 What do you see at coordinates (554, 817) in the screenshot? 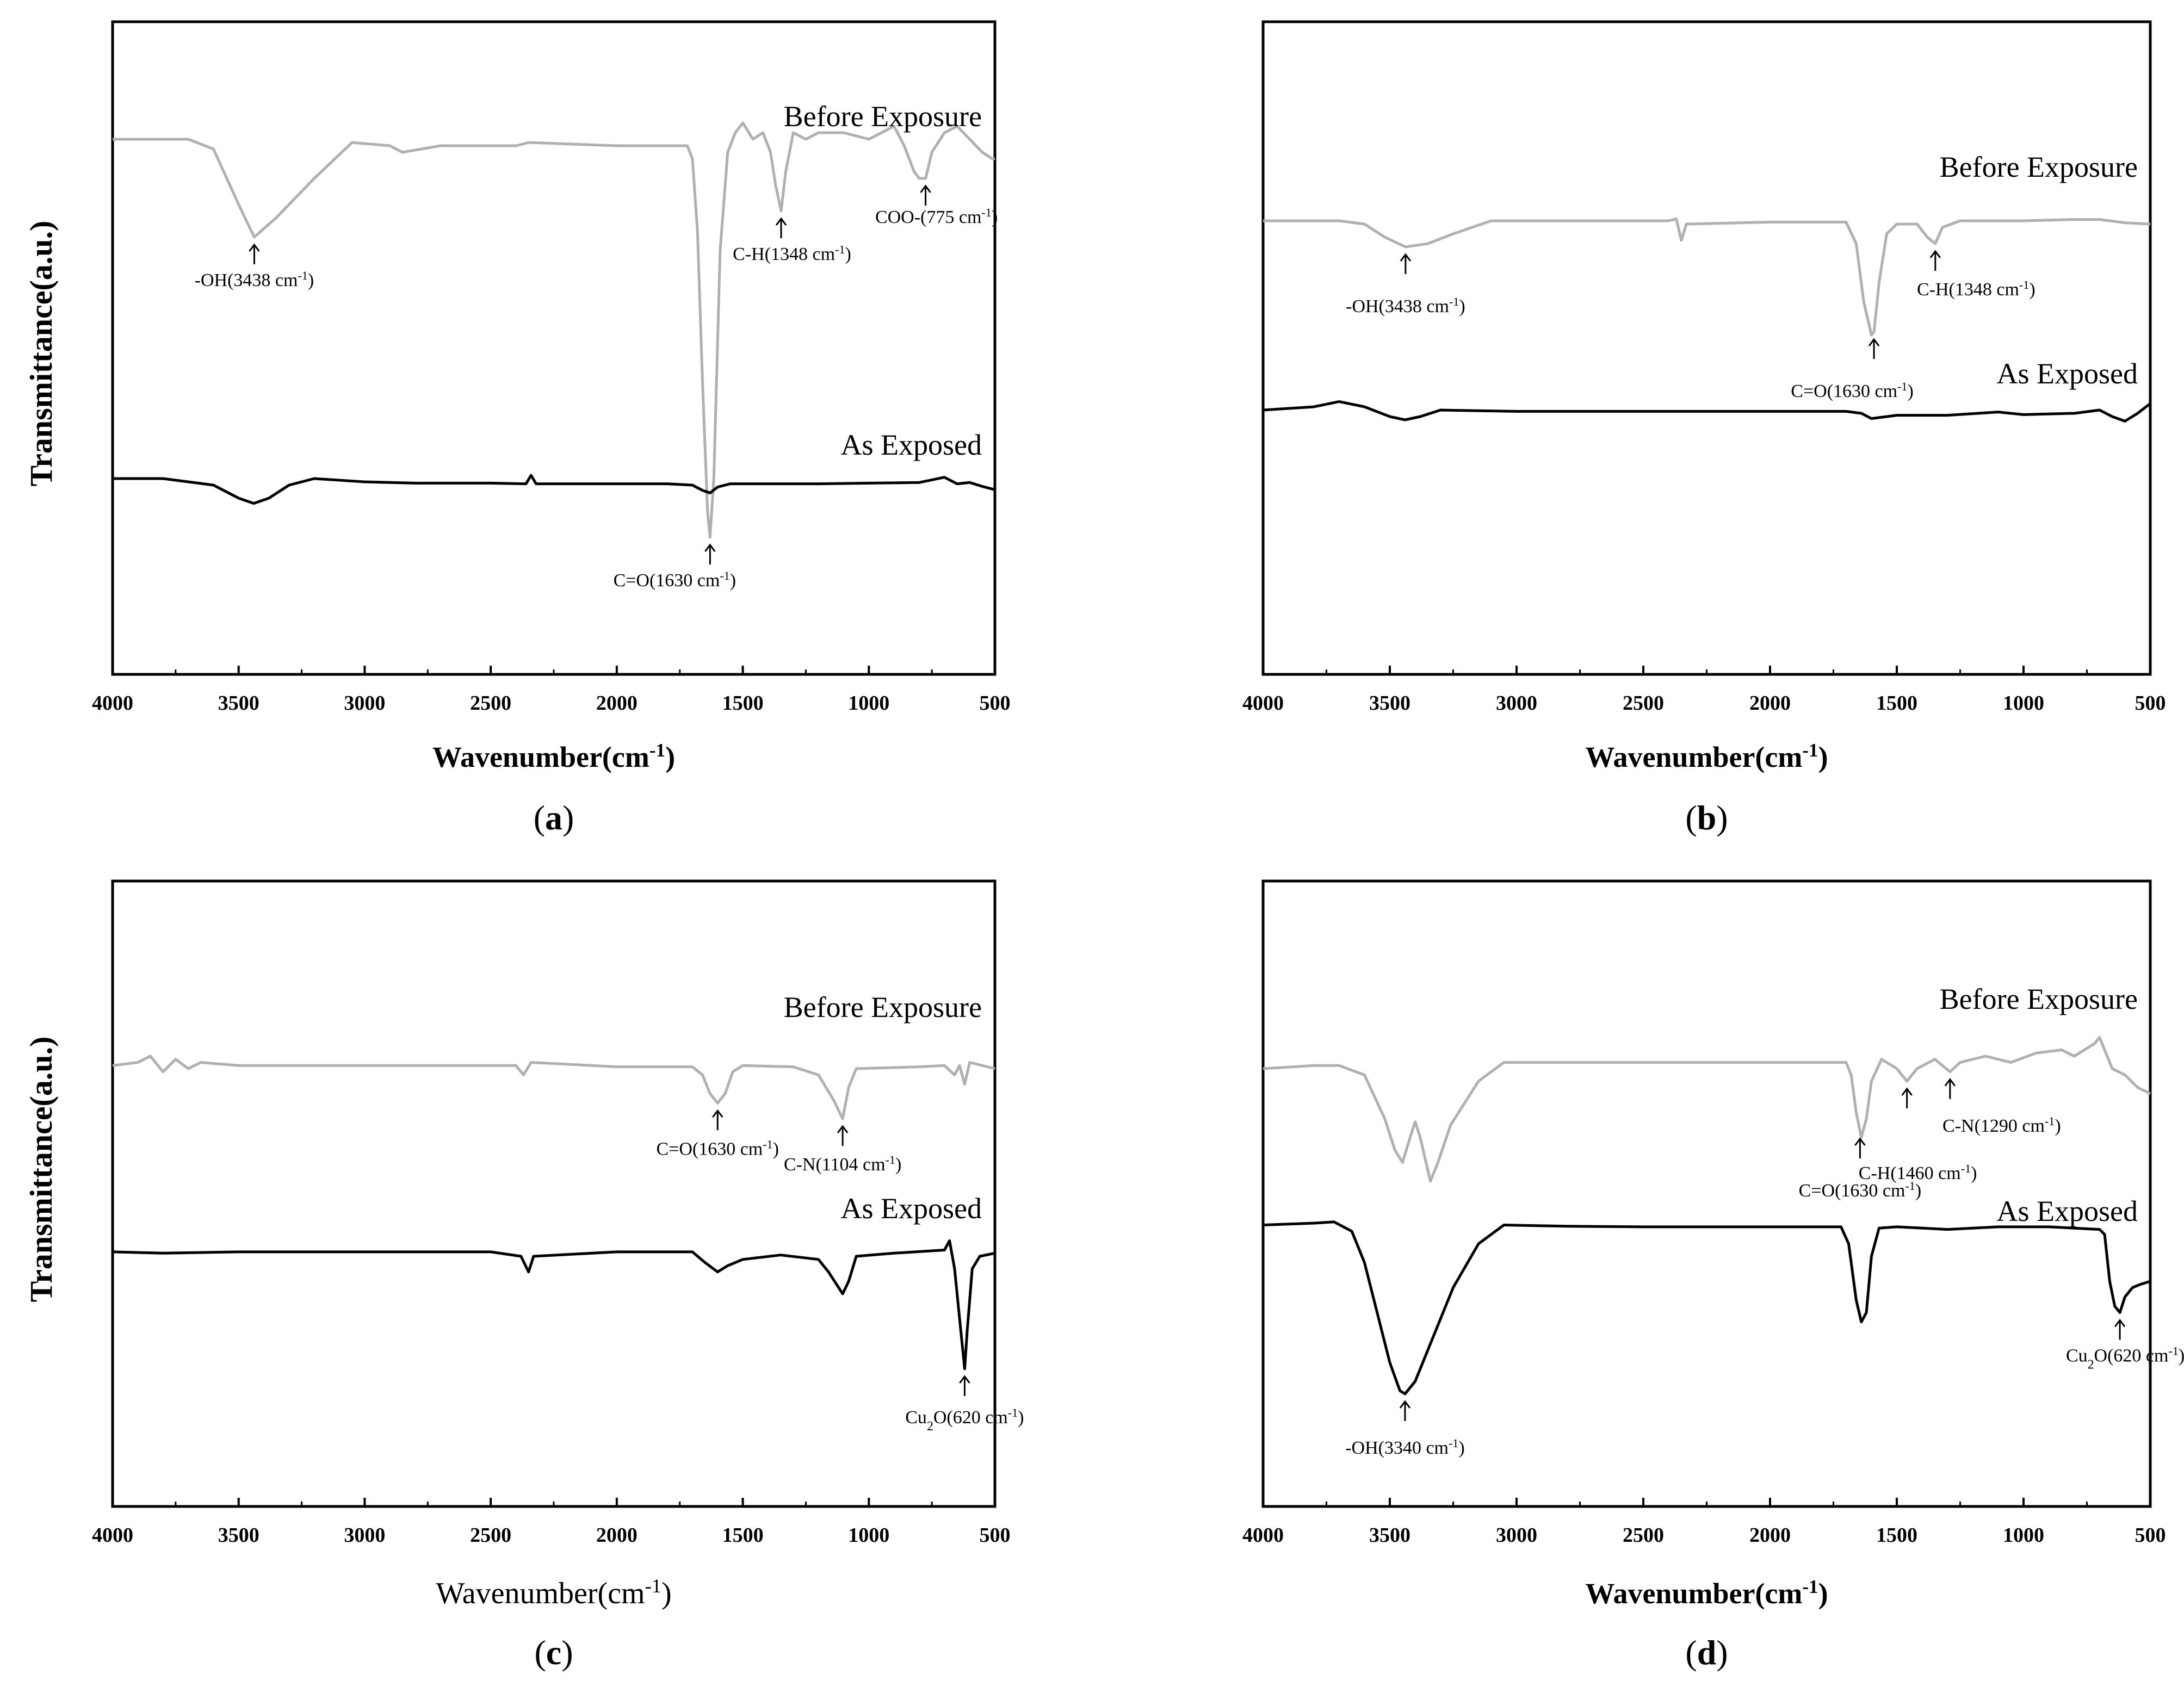
I see `panel-label: (a)` at bounding box center [554, 817].